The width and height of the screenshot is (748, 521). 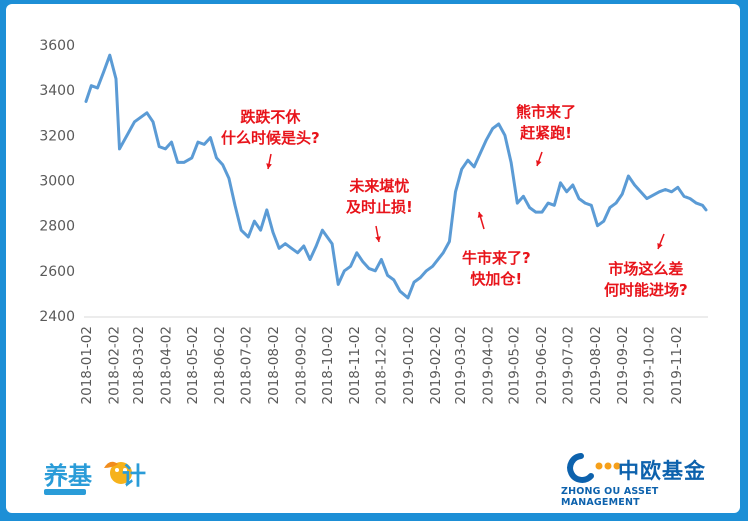 I want to click on x-tick-label: 2018-08-02, so click(x=274, y=365).